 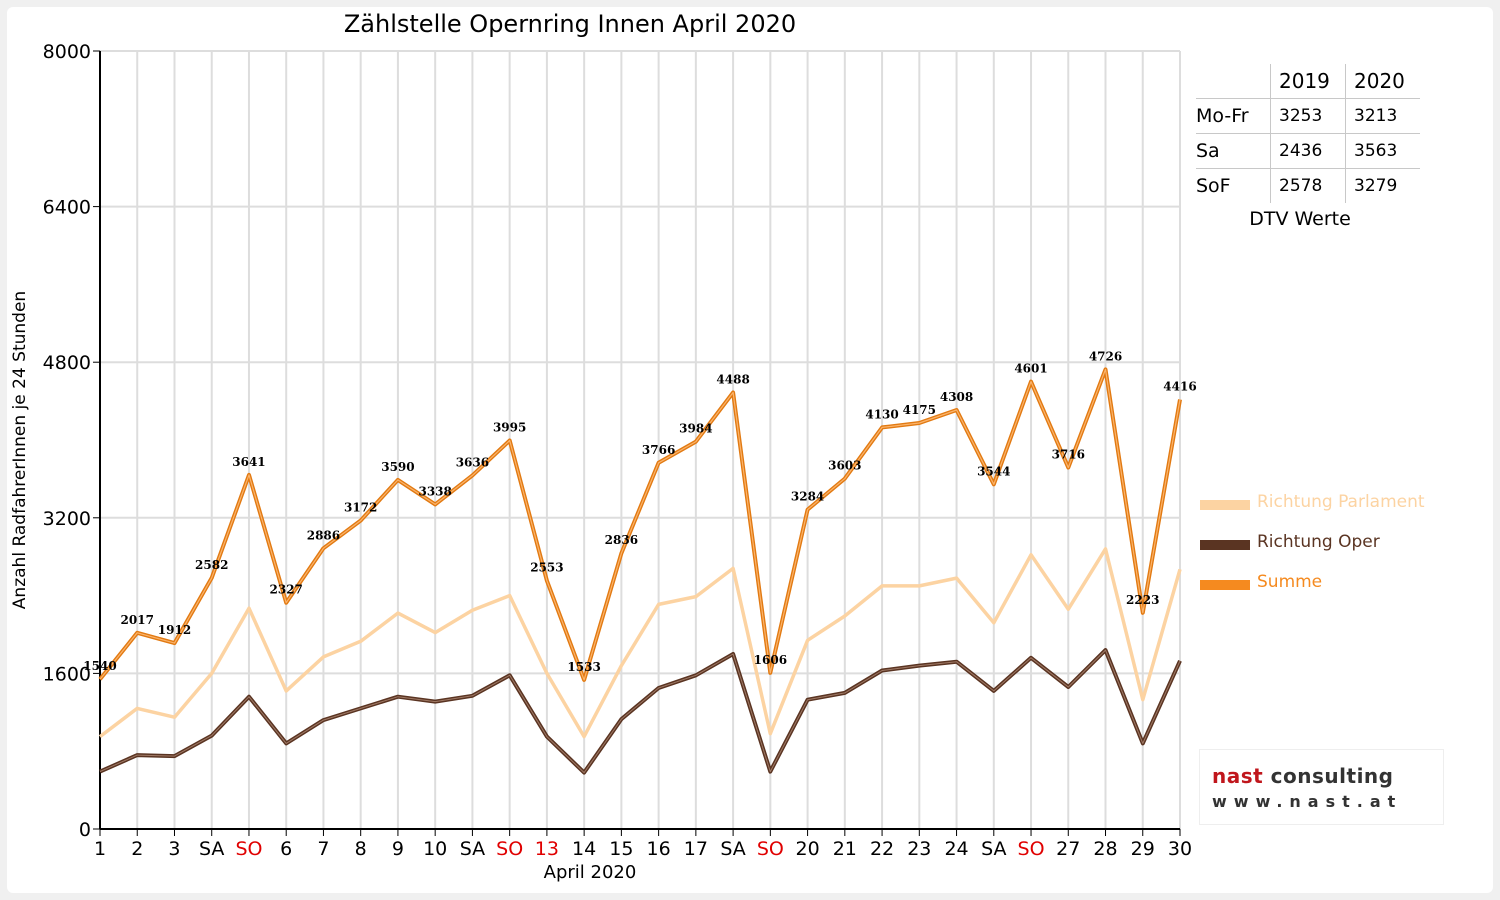 I want to click on data-label: 2836, so click(x=621, y=540).